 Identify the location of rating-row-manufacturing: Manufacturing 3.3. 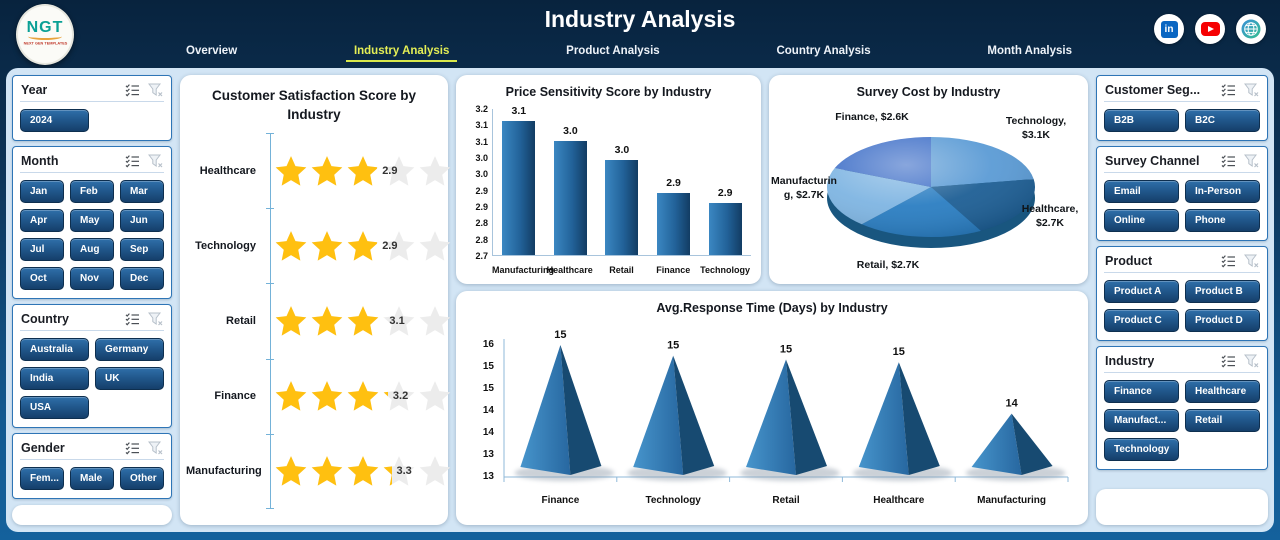
(318, 471).